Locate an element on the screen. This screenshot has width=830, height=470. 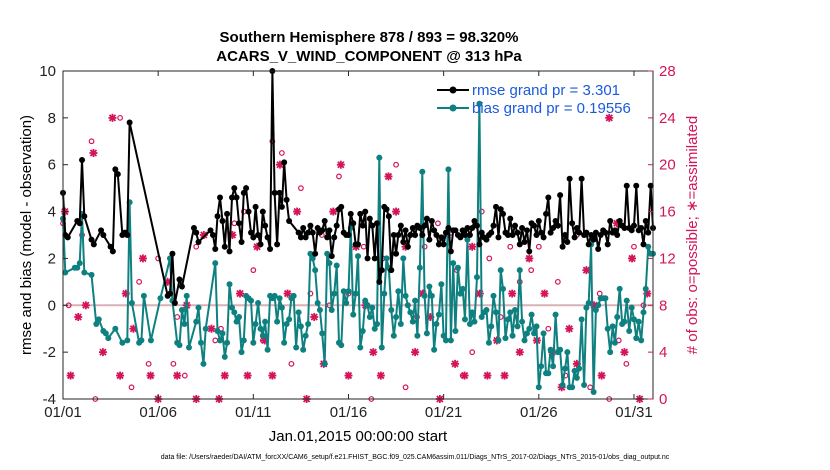
legend-bias-label: bias grand pr = 0.19556 is located at coordinates (551, 108).